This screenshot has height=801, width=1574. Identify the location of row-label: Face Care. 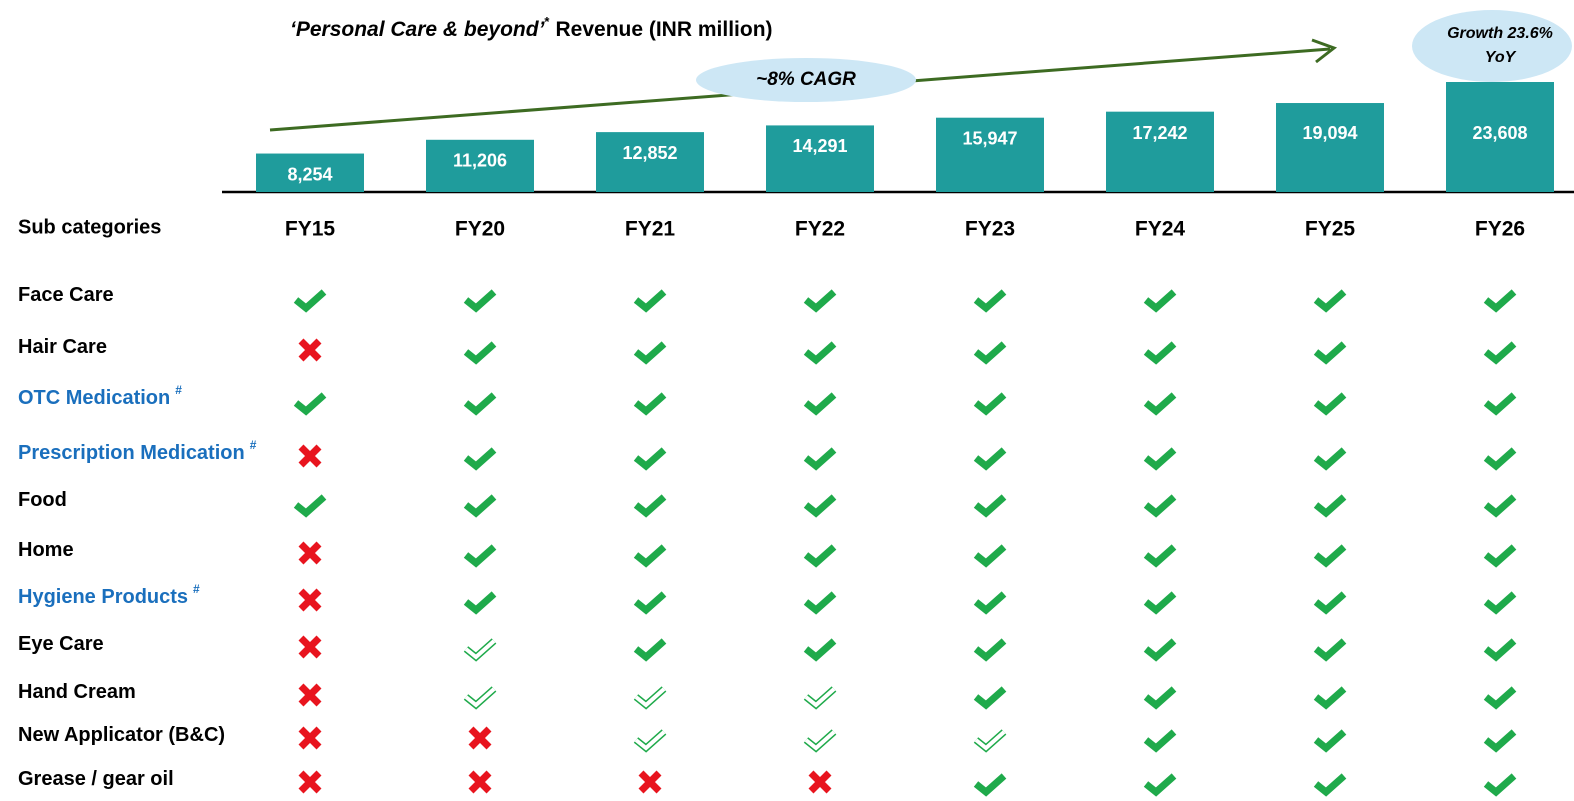
(66, 295).